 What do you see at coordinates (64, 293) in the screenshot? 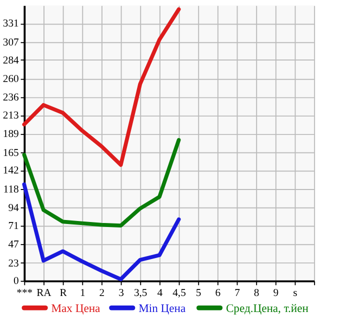
I see `x-tick-label: R` at bounding box center [64, 293].